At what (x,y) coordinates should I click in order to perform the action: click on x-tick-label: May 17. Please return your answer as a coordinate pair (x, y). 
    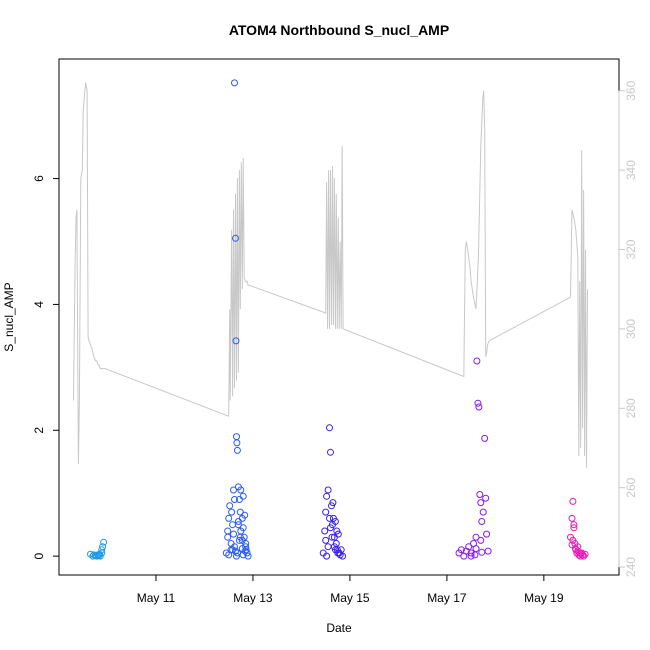
    Looking at the image, I should click on (447, 598).